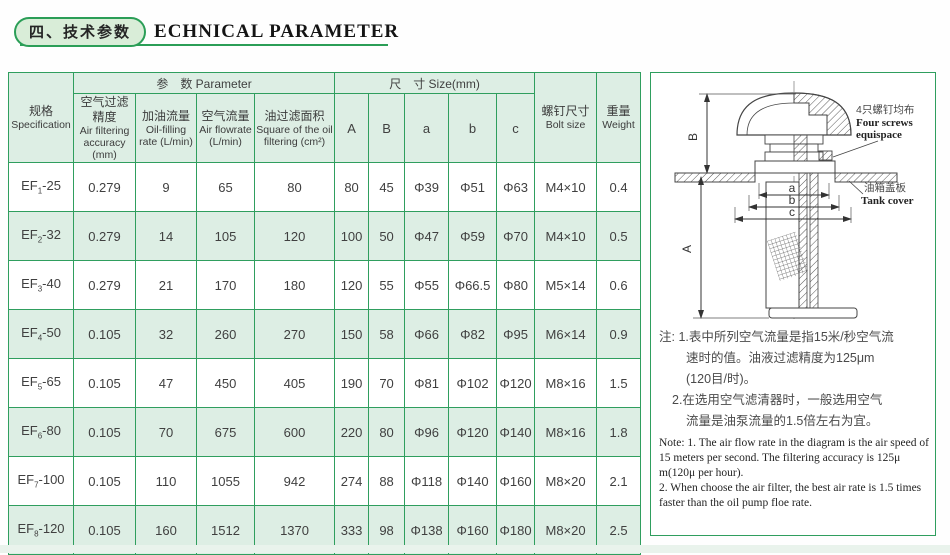 Image resolution: width=950 pixels, height=555 pixels. What do you see at coordinates (619, 432) in the screenshot?
I see `value-cell: 1.8` at bounding box center [619, 432].